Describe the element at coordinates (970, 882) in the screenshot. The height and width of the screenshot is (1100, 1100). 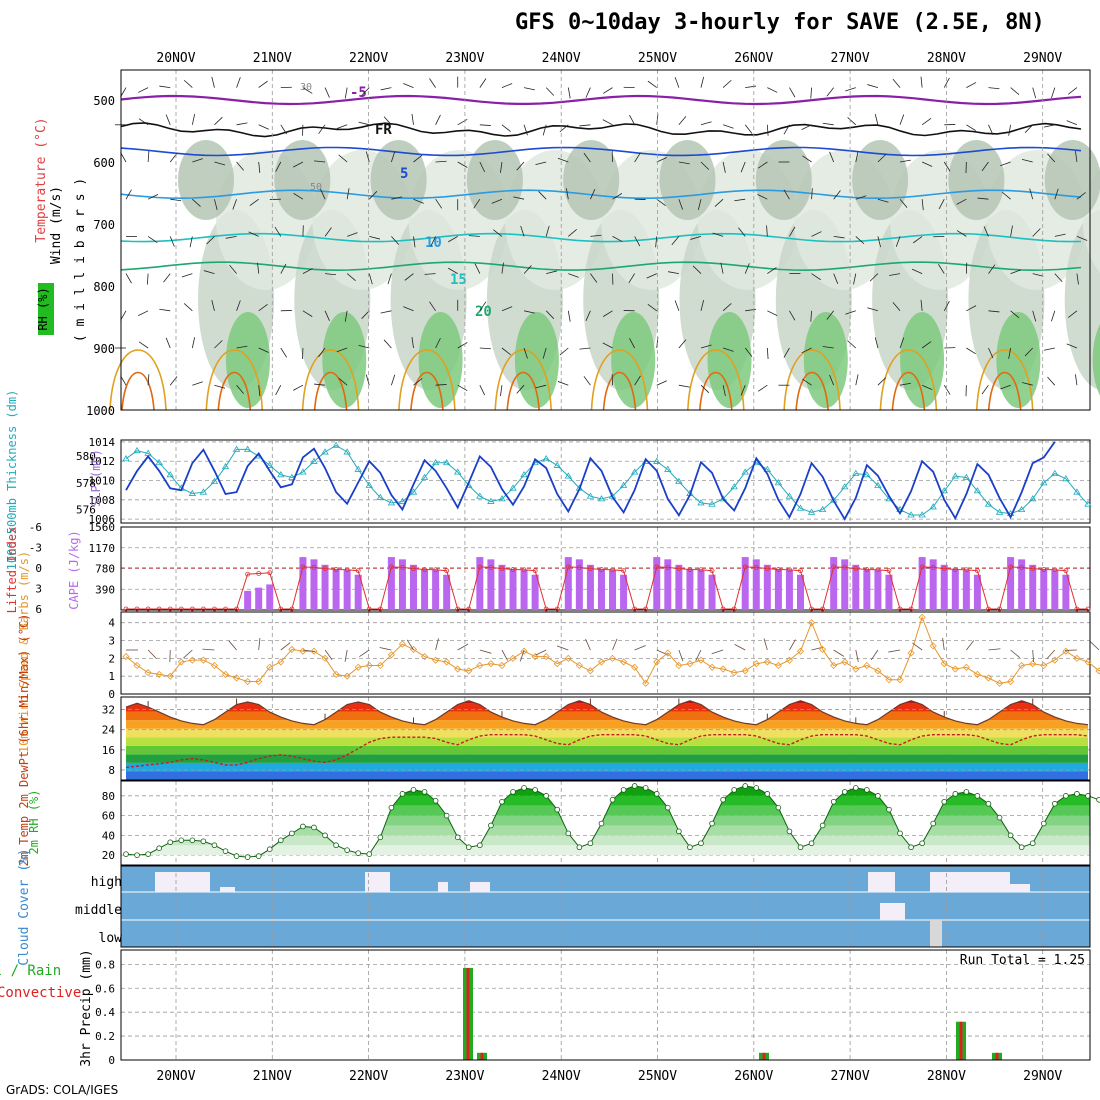
I see `cloud-bar-high` at that location.